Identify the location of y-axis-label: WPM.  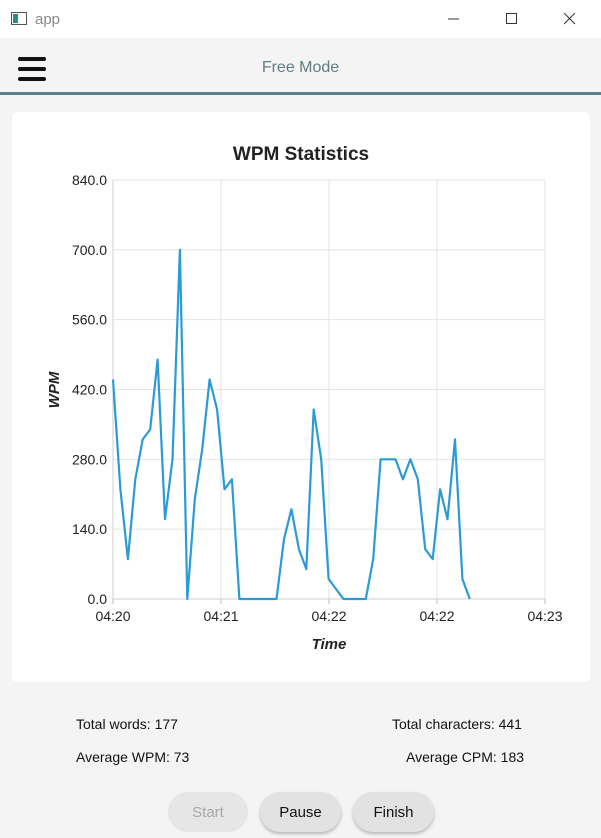
(54, 389).